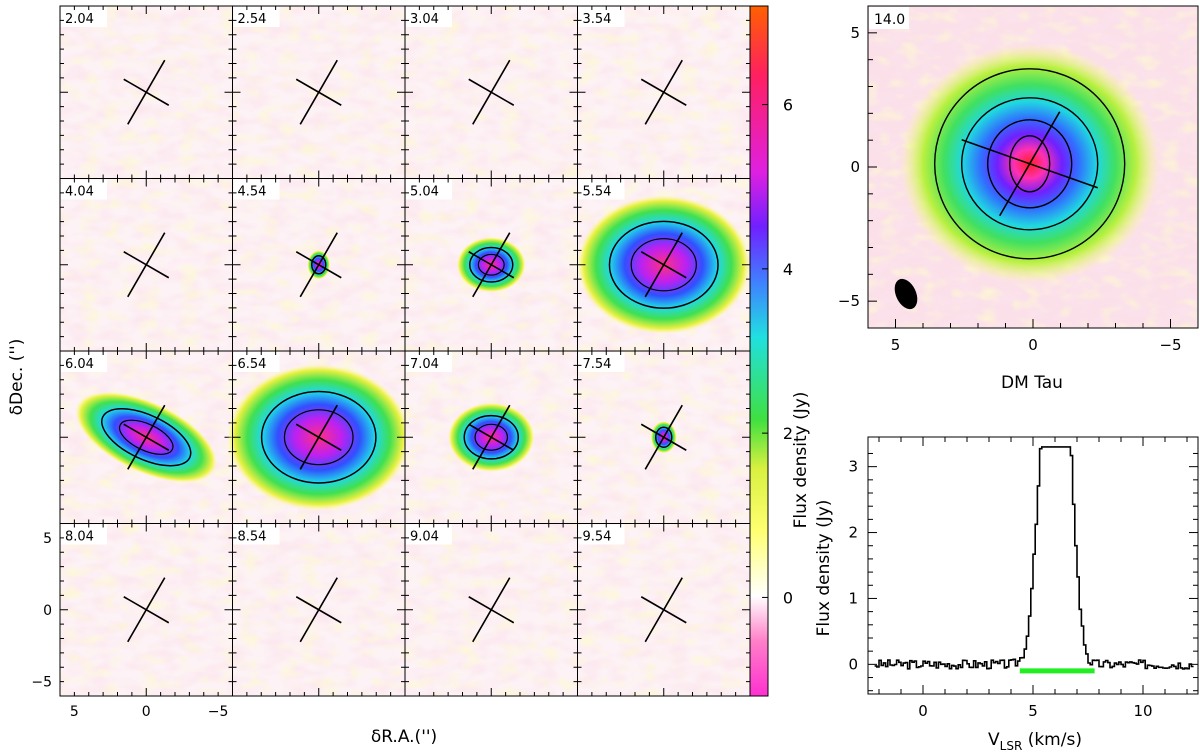 The image size is (1200, 753). Describe the element at coordinates (788, 433) in the screenshot. I see `colorbar-tick-label: 2` at that location.